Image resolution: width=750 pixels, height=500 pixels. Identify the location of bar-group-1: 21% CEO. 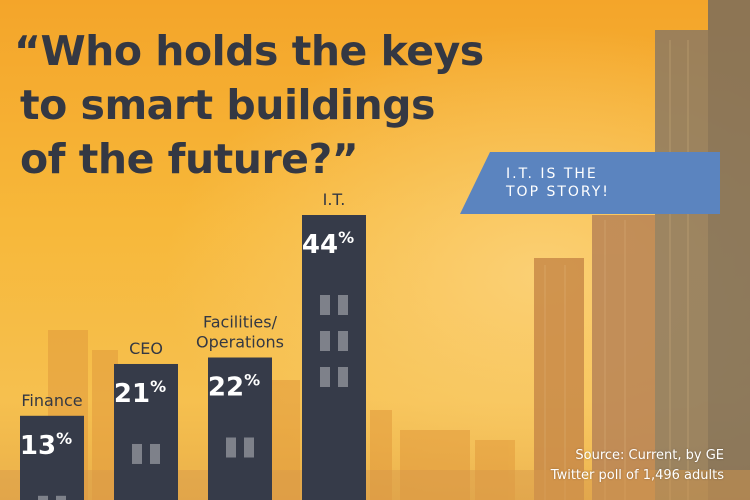
(146, 419).